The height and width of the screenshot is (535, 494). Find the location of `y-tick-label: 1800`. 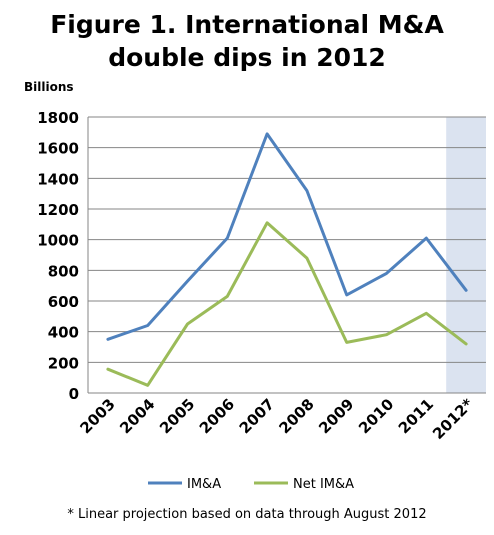

y-tick-label: 1800 is located at coordinates (58, 118).